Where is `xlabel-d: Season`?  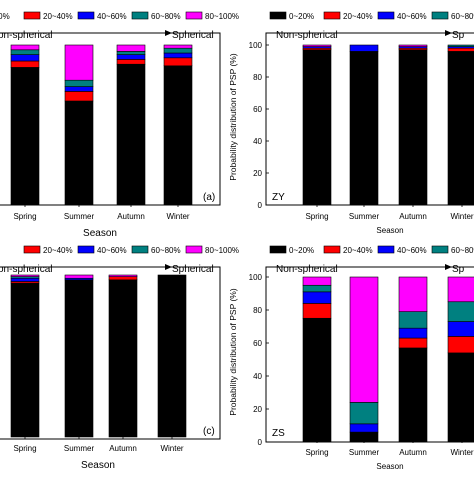
xlabel-d: Season is located at coordinates (389, 466).